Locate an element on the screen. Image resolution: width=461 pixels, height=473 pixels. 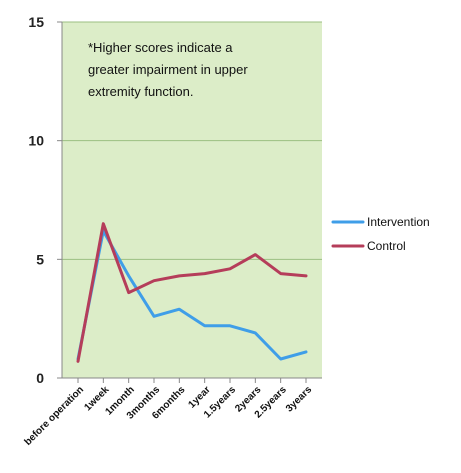
y-tick-label: 0 is located at coordinates (40, 378).